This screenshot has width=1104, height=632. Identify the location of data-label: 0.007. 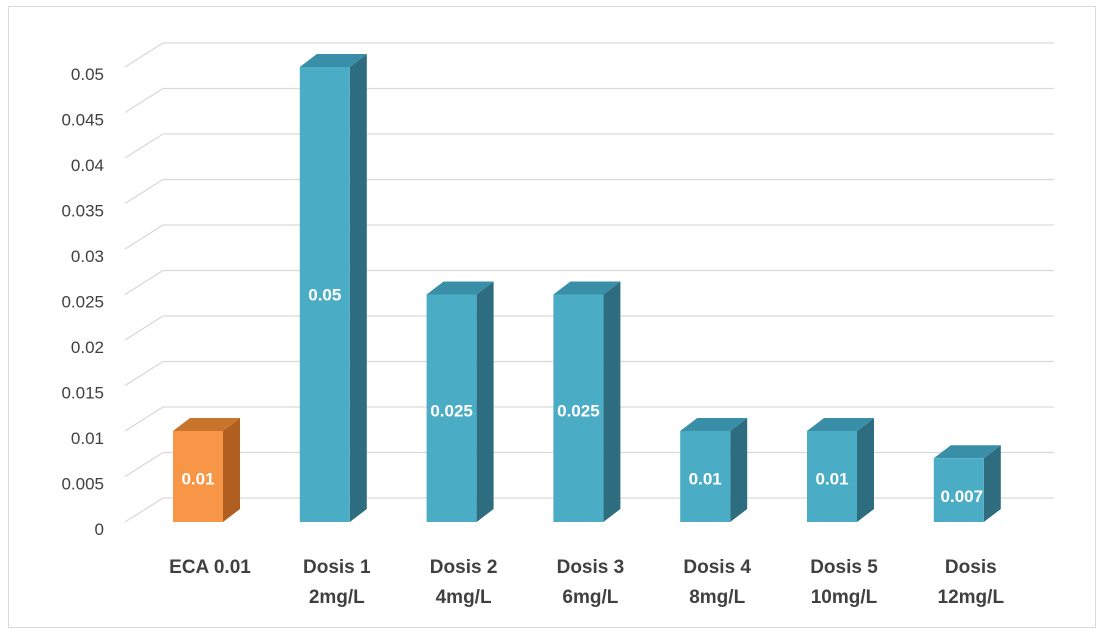
(962, 496).